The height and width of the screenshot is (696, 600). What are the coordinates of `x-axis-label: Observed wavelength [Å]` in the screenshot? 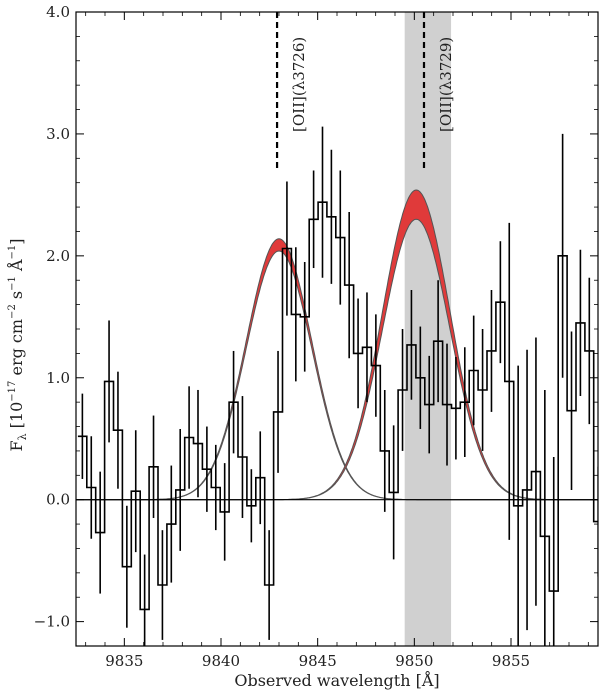 It's located at (336, 680).